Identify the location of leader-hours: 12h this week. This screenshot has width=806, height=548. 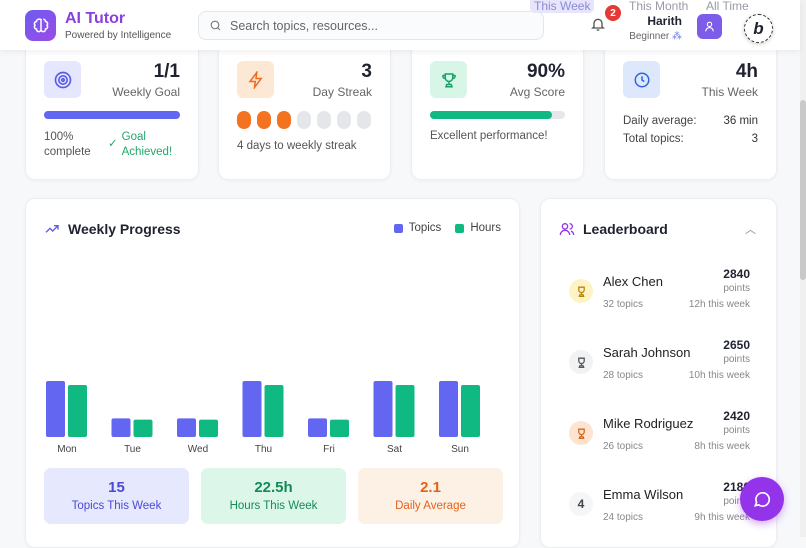
(719, 304).